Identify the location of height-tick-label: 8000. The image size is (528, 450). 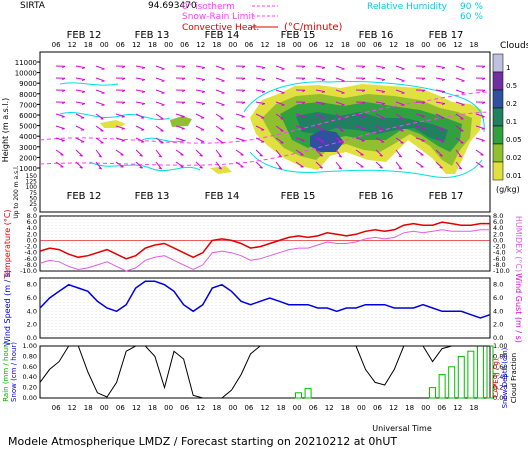
(28, 95).